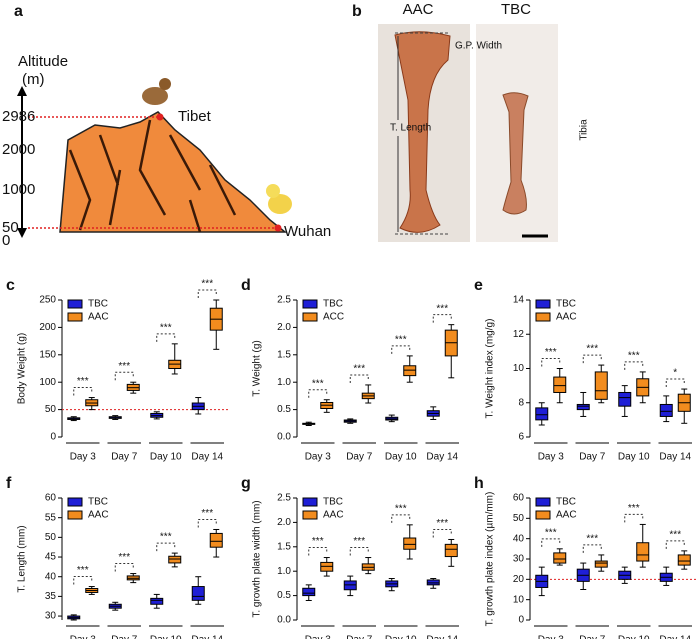 The height and width of the screenshot is (639, 700). Describe the element at coordinates (47, 354) in the screenshot. I see `y-tick-label: 150` at that location.